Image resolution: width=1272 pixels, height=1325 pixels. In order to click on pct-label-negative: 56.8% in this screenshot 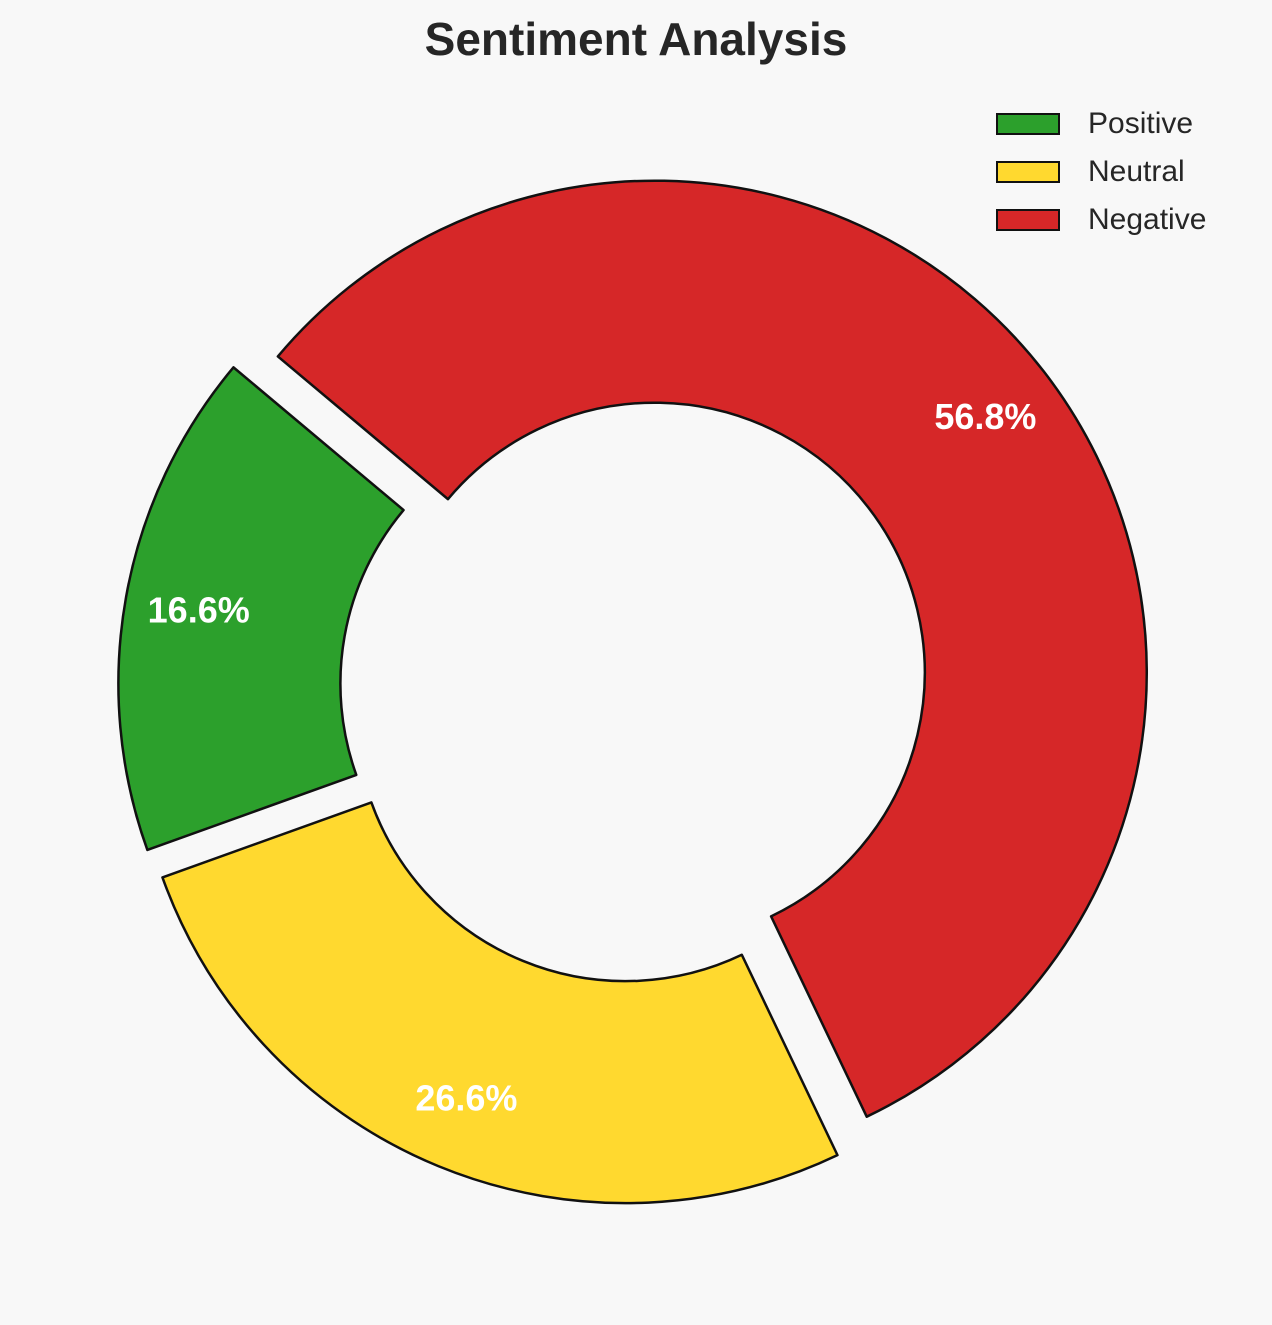, I will do `click(985, 416)`.